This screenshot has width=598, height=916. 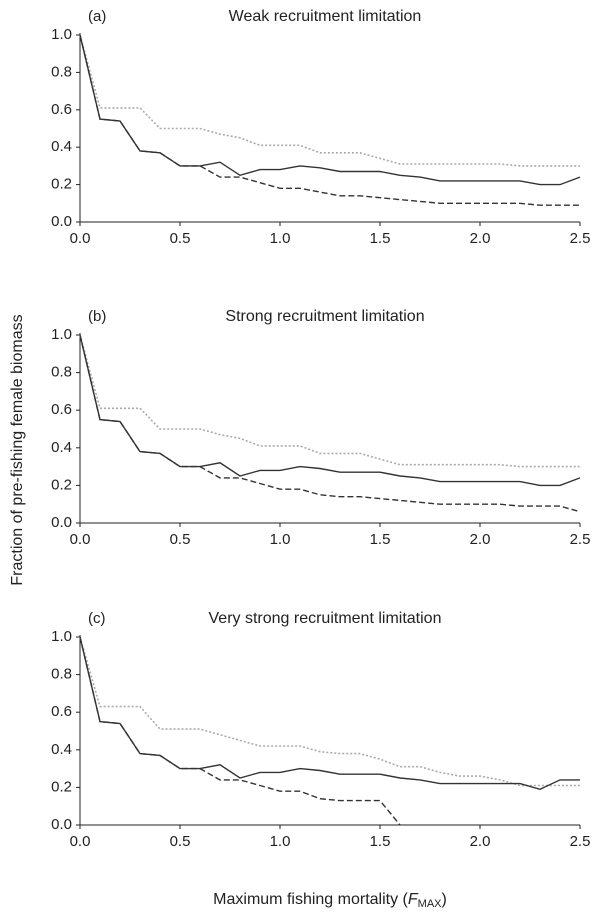 What do you see at coordinates (444, 899) in the screenshot?
I see `x-axis-label-close: )` at bounding box center [444, 899].